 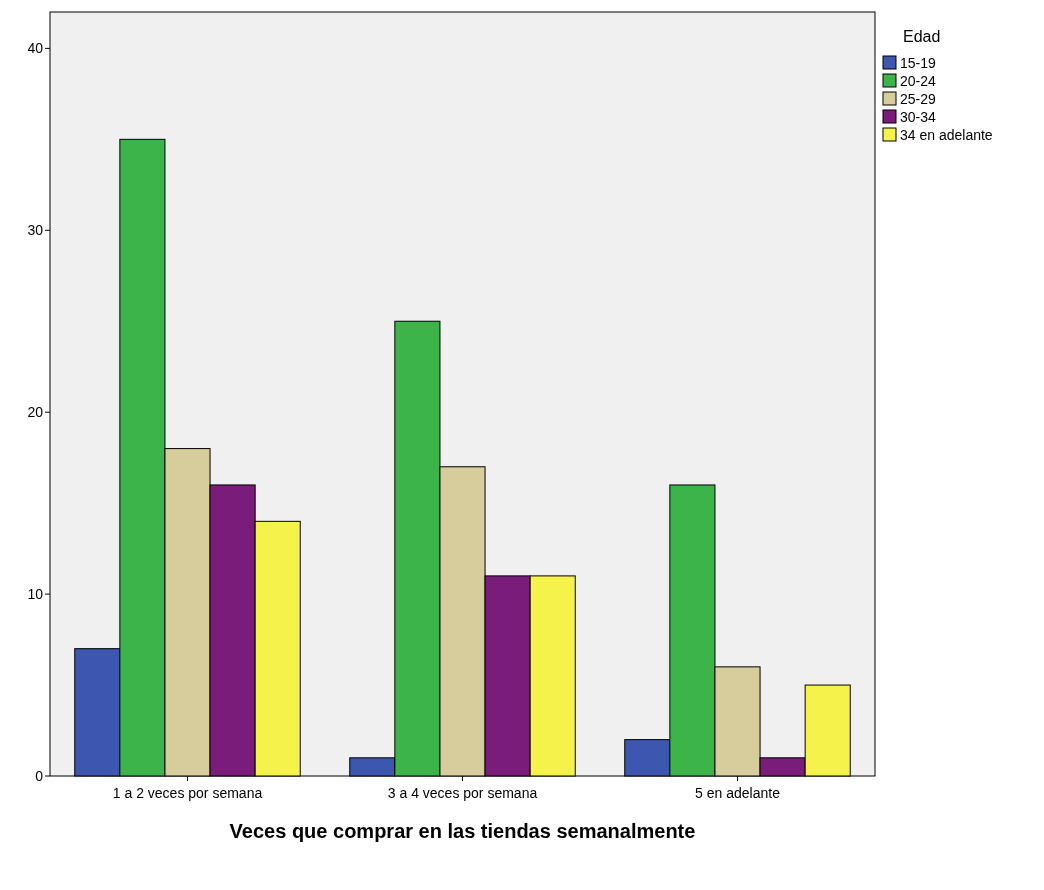 What do you see at coordinates (35, 412) in the screenshot?
I see `y-tick-label: 20` at bounding box center [35, 412].